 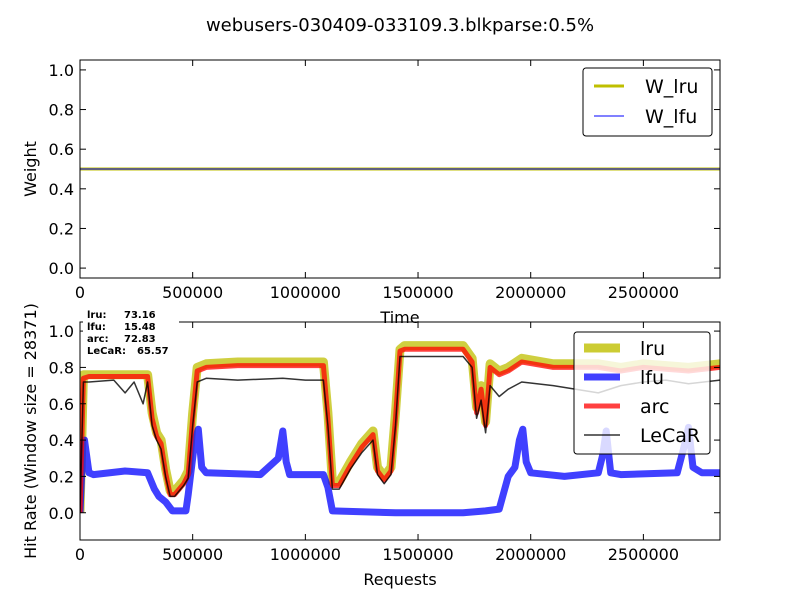 What do you see at coordinates (671, 117) in the screenshot?
I see `legend-label-w-lfu: W_lfu` at bounding box center [671, 117].